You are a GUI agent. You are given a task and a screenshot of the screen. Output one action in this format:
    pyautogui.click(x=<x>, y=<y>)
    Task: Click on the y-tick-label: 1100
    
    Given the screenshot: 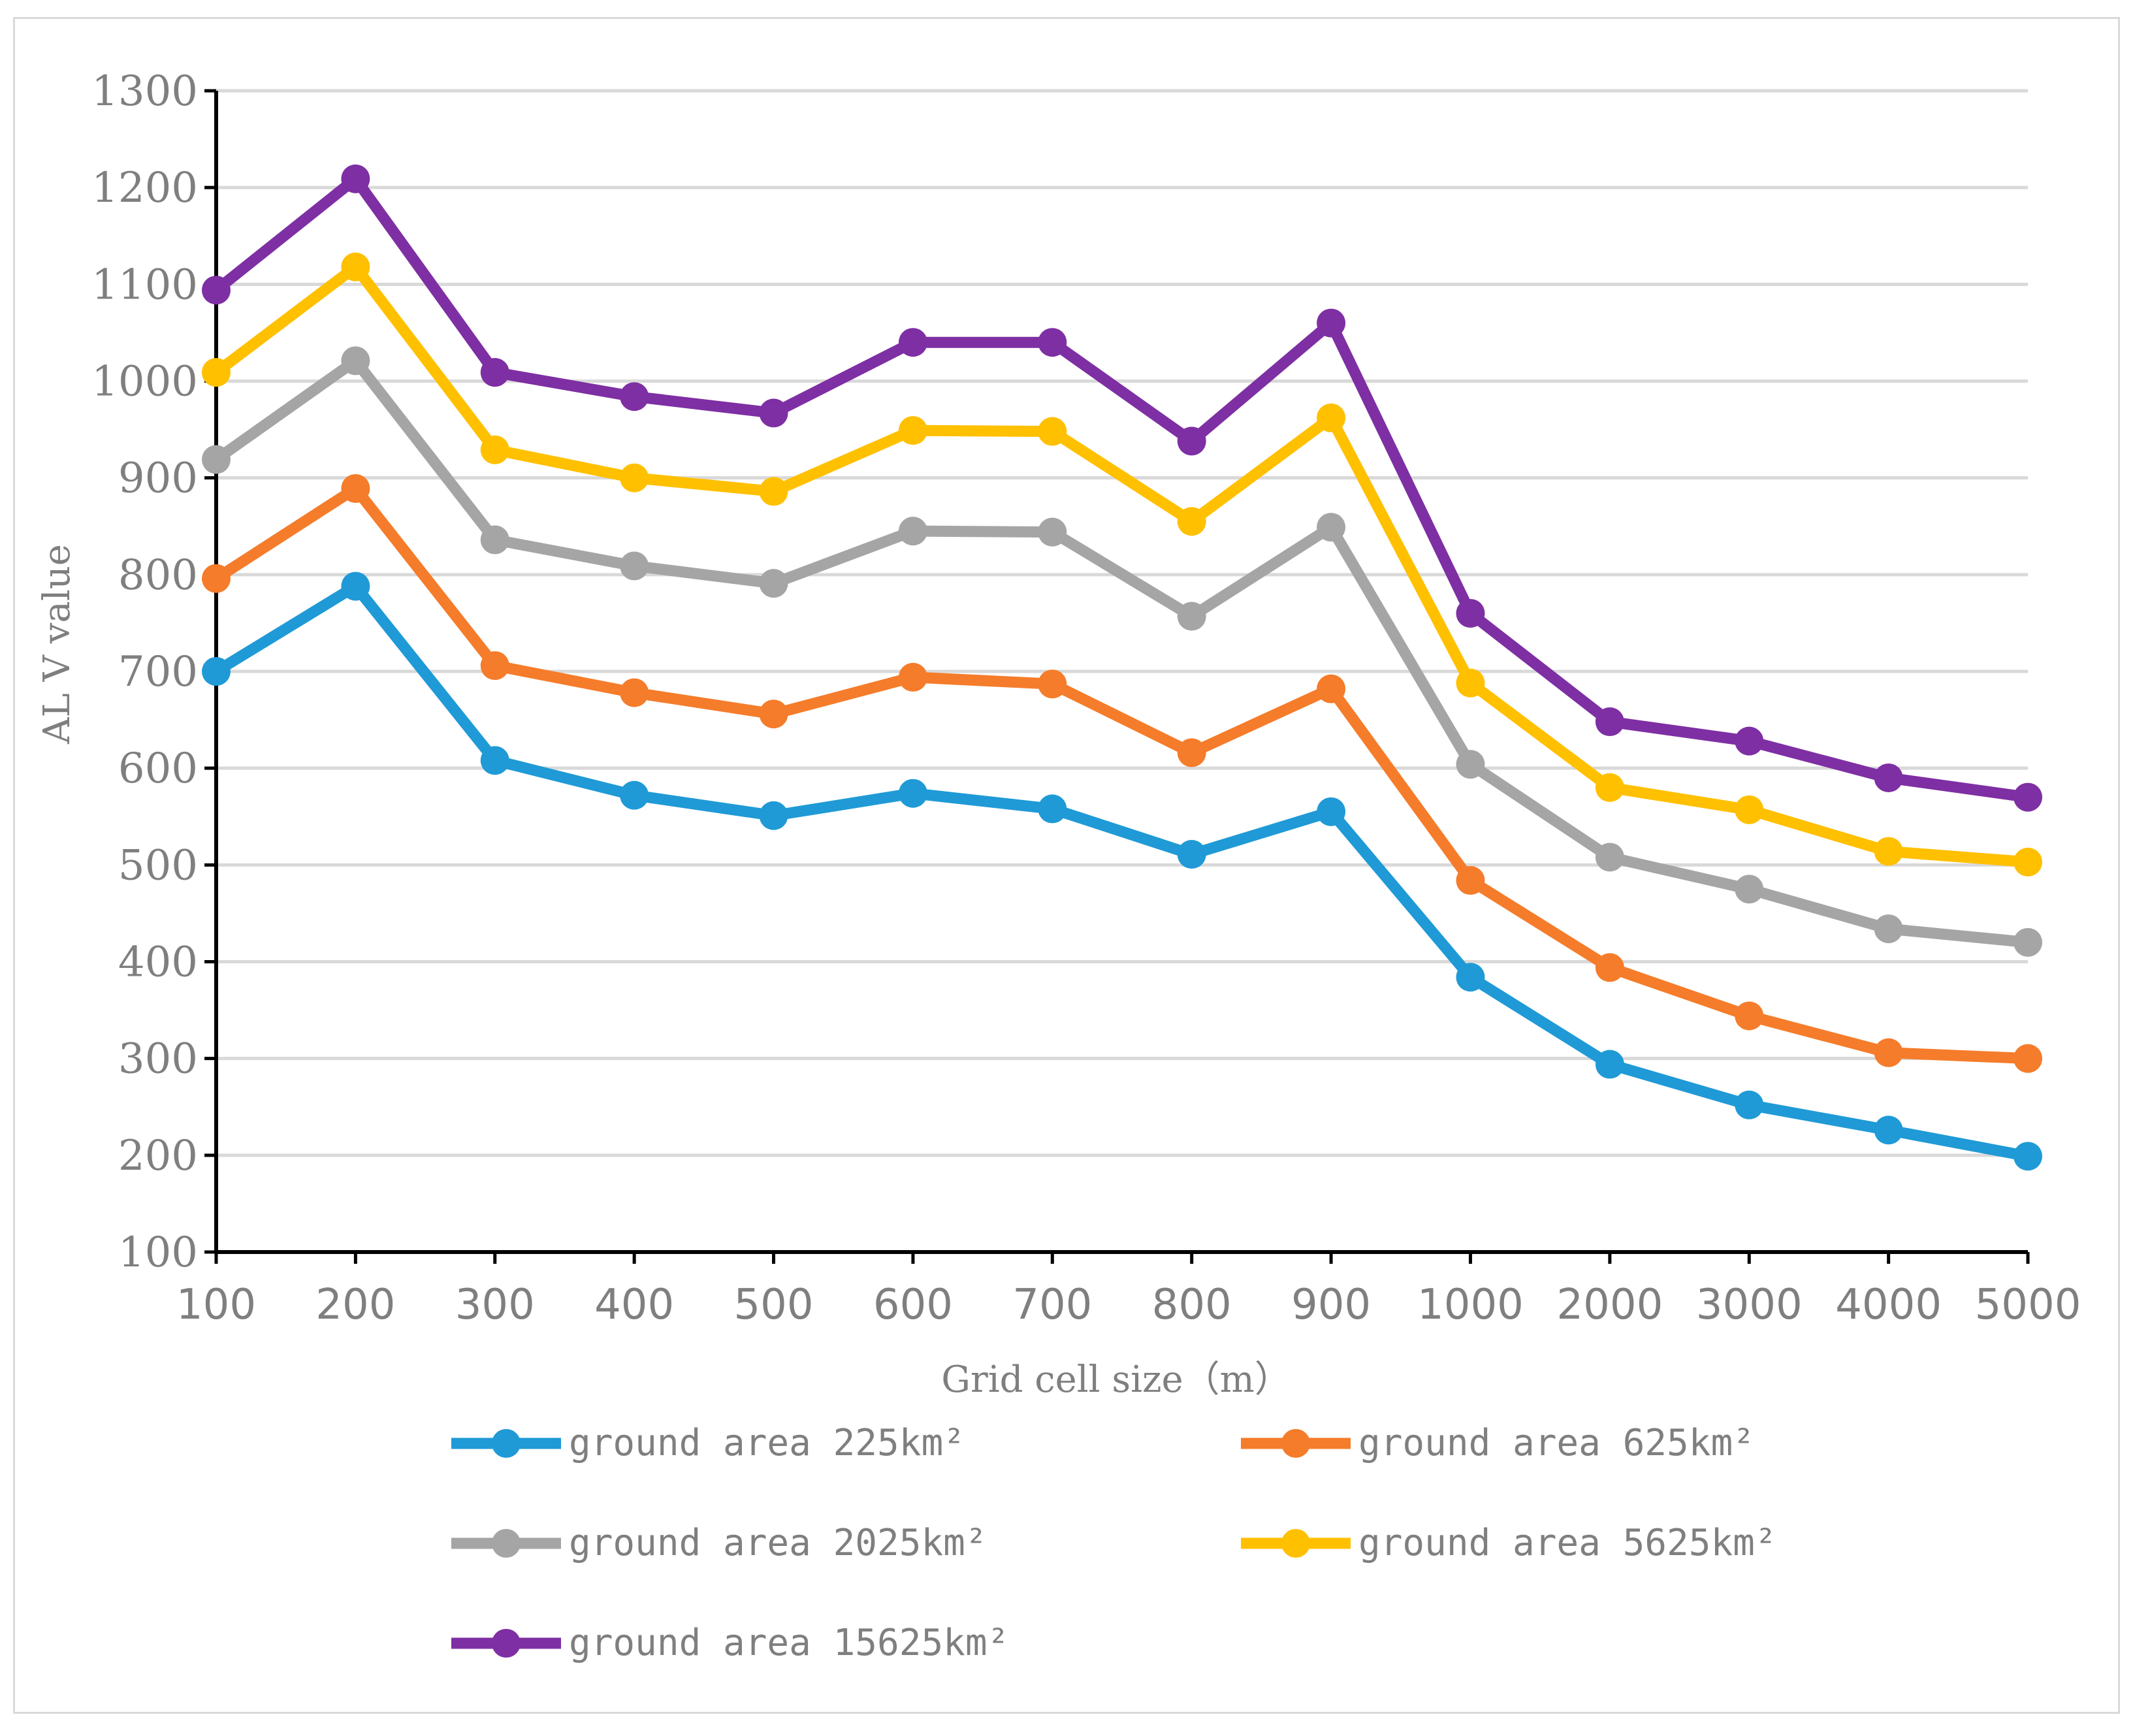 What is the action you would take?
    pyautogui.click(x=144, y=285)
    